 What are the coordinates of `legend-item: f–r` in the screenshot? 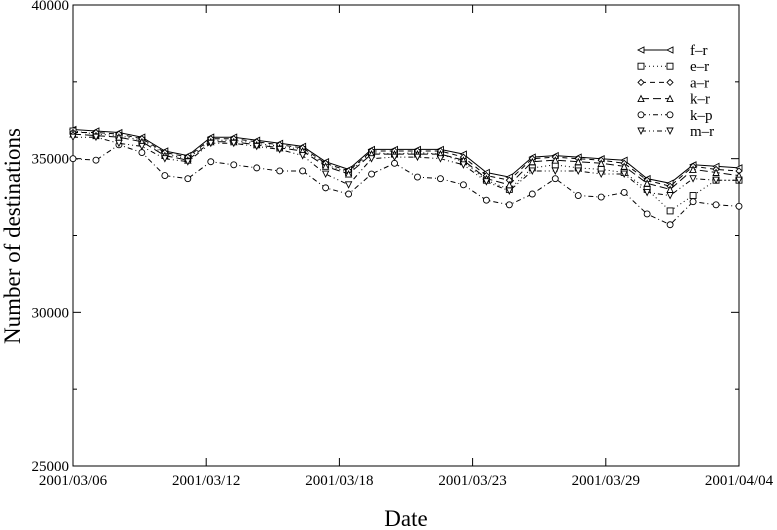 It's located at (672, 51).